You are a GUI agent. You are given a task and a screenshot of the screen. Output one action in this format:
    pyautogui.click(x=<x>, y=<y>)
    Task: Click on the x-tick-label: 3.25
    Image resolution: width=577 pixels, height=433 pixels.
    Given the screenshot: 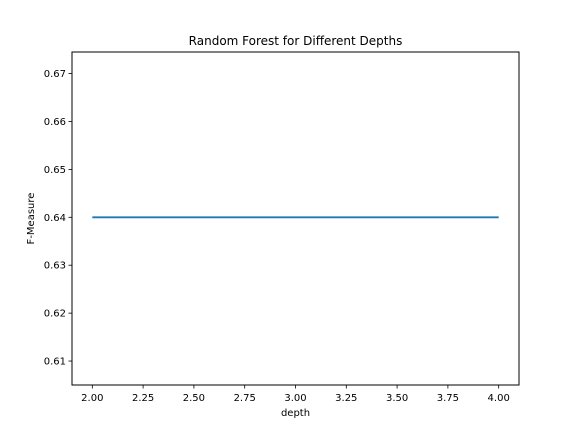 What is the action you would take?
    pyautogui.click(x=346, y=398)
    